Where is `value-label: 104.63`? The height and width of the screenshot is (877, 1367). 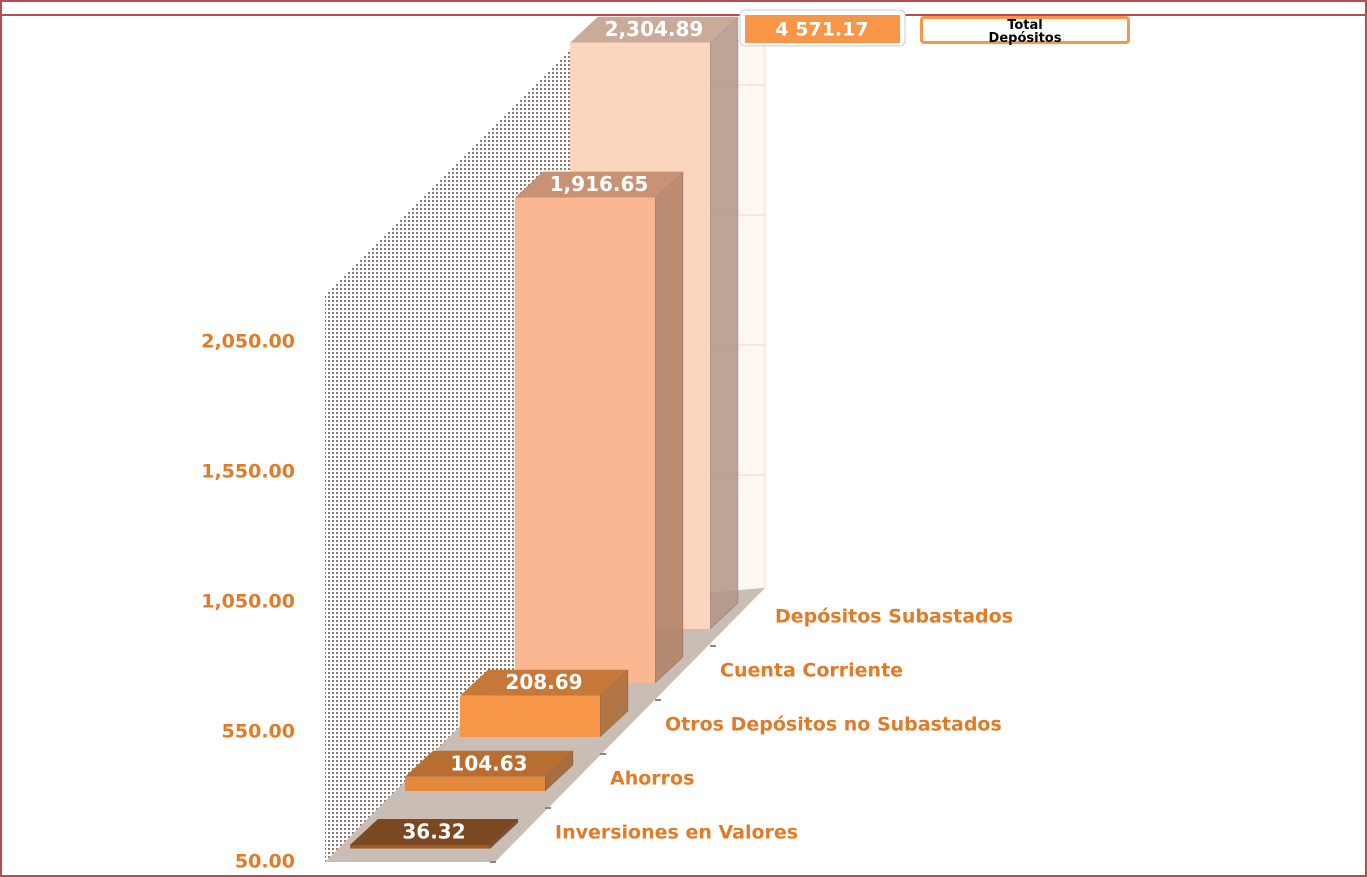 value-label: 104.63 is located at coordinates (488, 763).